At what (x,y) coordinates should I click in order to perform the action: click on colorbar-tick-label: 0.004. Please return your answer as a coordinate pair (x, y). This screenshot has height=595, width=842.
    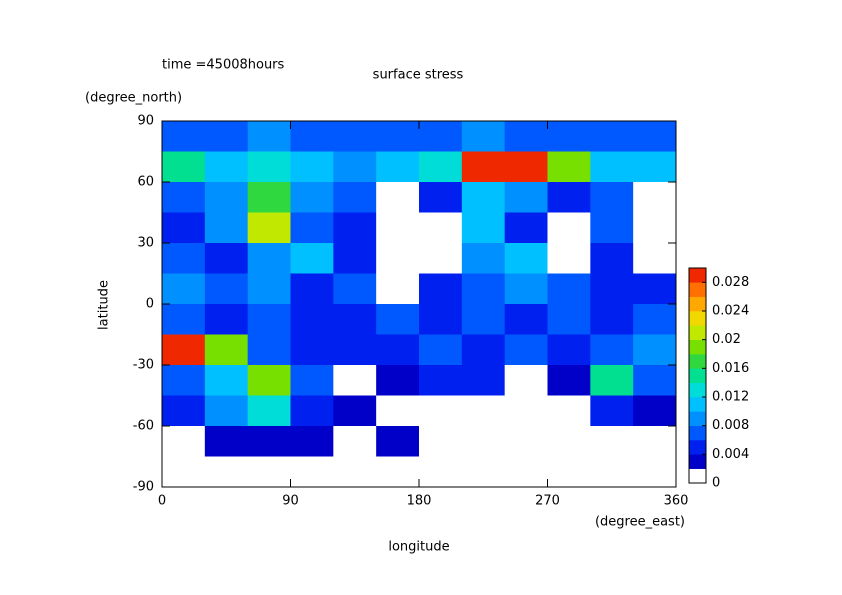
    Looking at the image, I should click on (730, 454).